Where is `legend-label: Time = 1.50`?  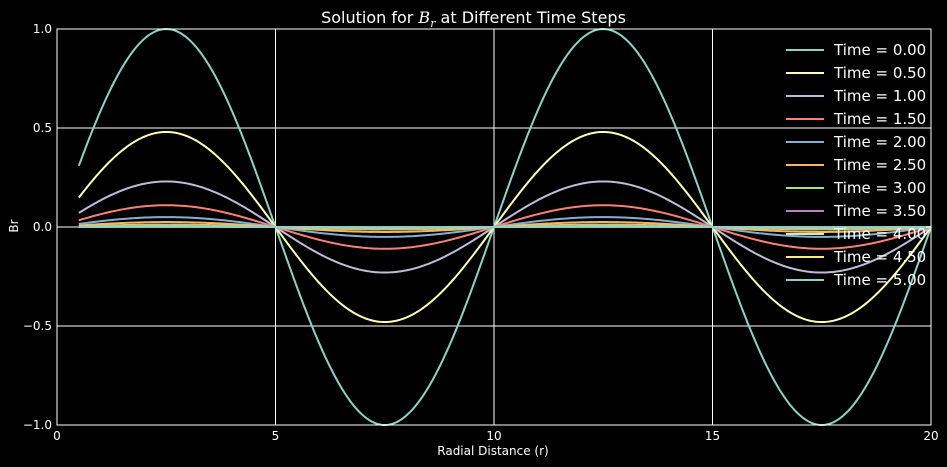
legend-label: Time = 1.50 is located at coordinates (880, 119).